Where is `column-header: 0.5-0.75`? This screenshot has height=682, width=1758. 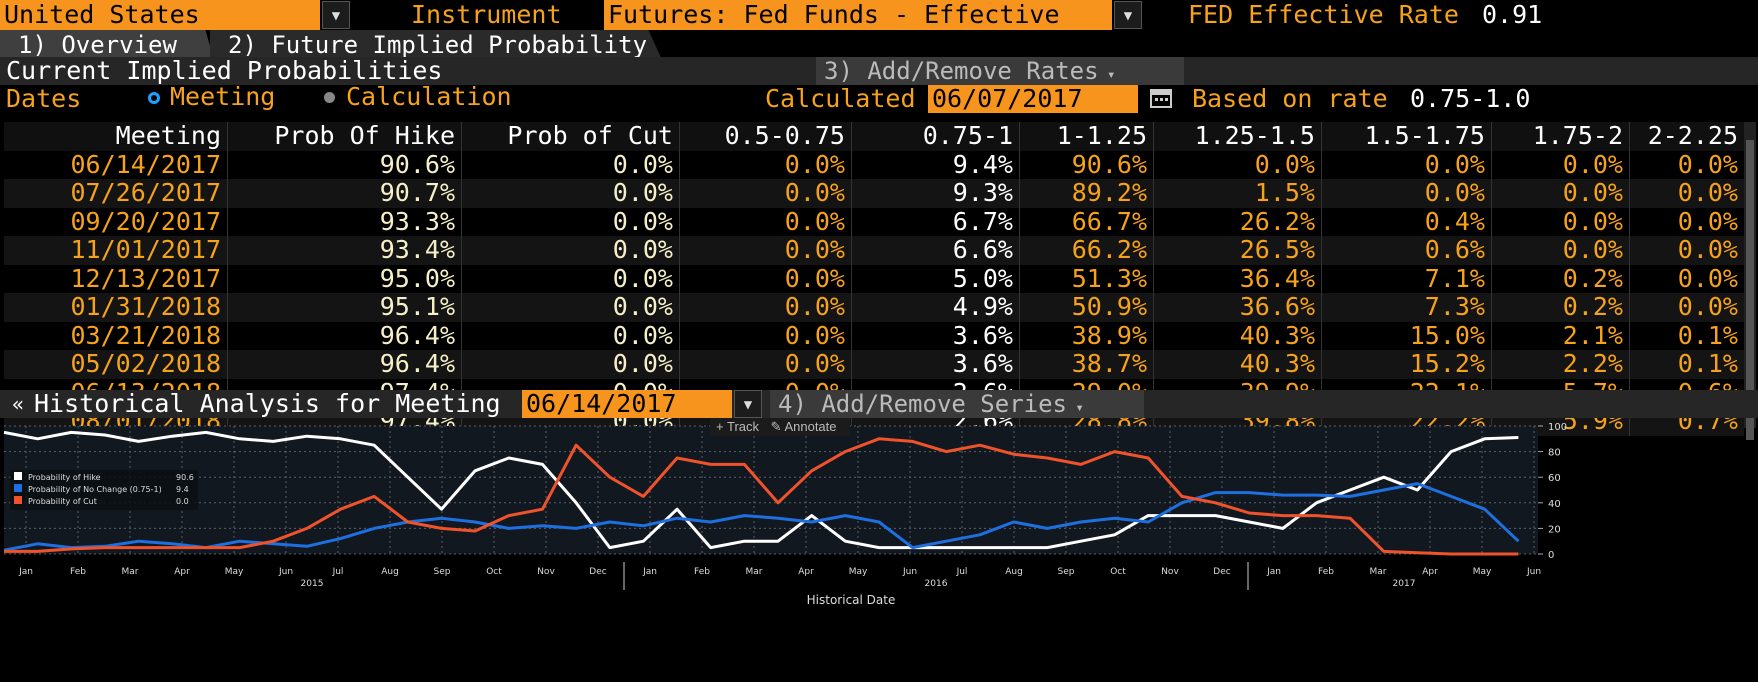
column-header: 0.5-0.75 is located at coordinates (766, 136).